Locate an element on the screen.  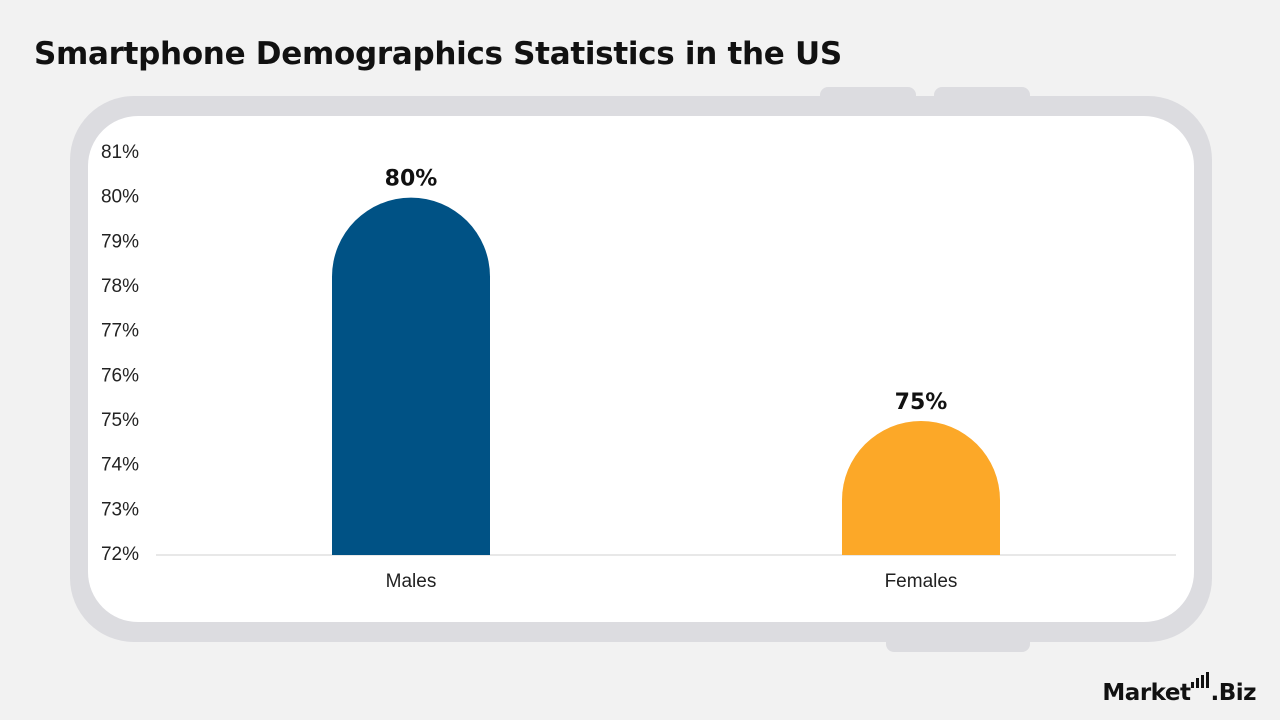
bar-males is located at coordinates (411, 376).